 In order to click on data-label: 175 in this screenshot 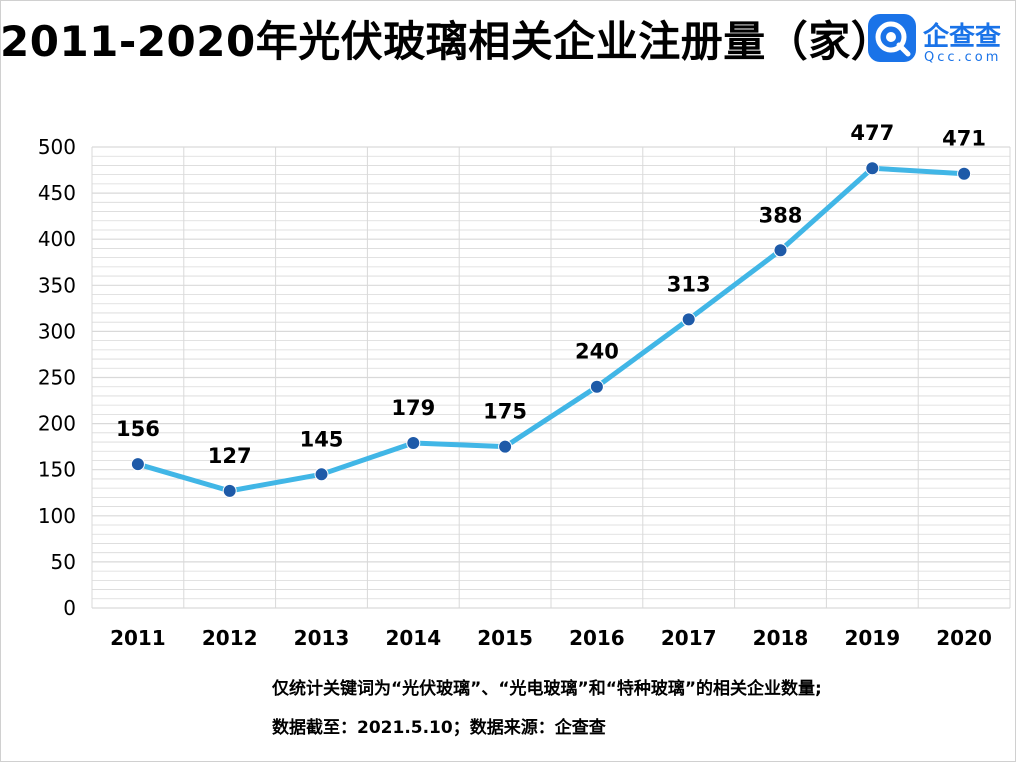, I will do `click(505, 412)`.